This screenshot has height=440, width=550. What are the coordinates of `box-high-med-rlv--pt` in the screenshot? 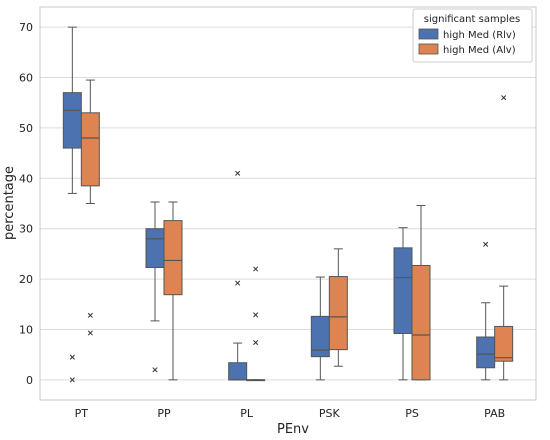 It's located at (72, 204).